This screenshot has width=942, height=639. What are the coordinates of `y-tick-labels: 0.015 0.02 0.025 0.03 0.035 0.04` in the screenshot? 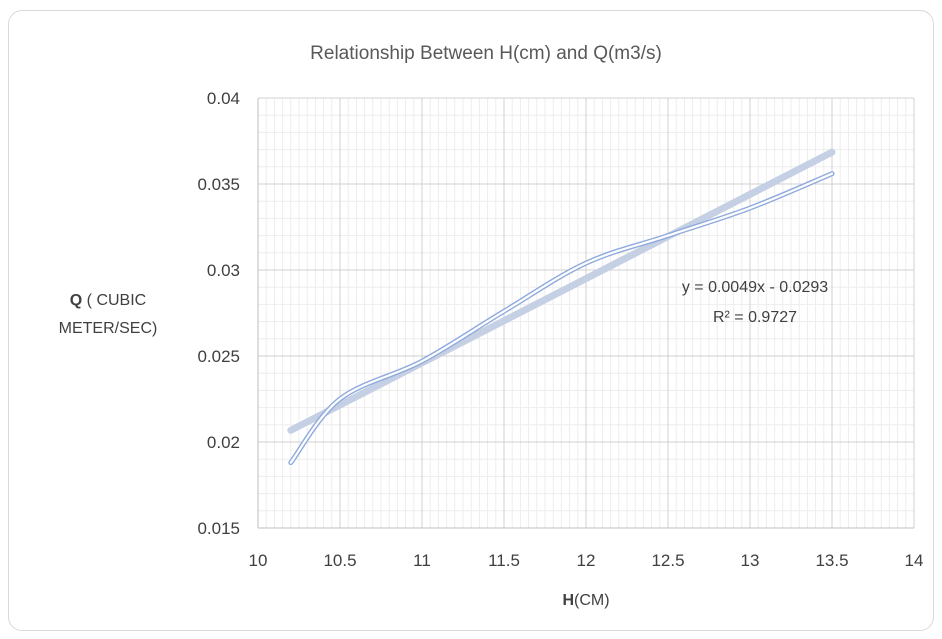 It's located at (218, 313).